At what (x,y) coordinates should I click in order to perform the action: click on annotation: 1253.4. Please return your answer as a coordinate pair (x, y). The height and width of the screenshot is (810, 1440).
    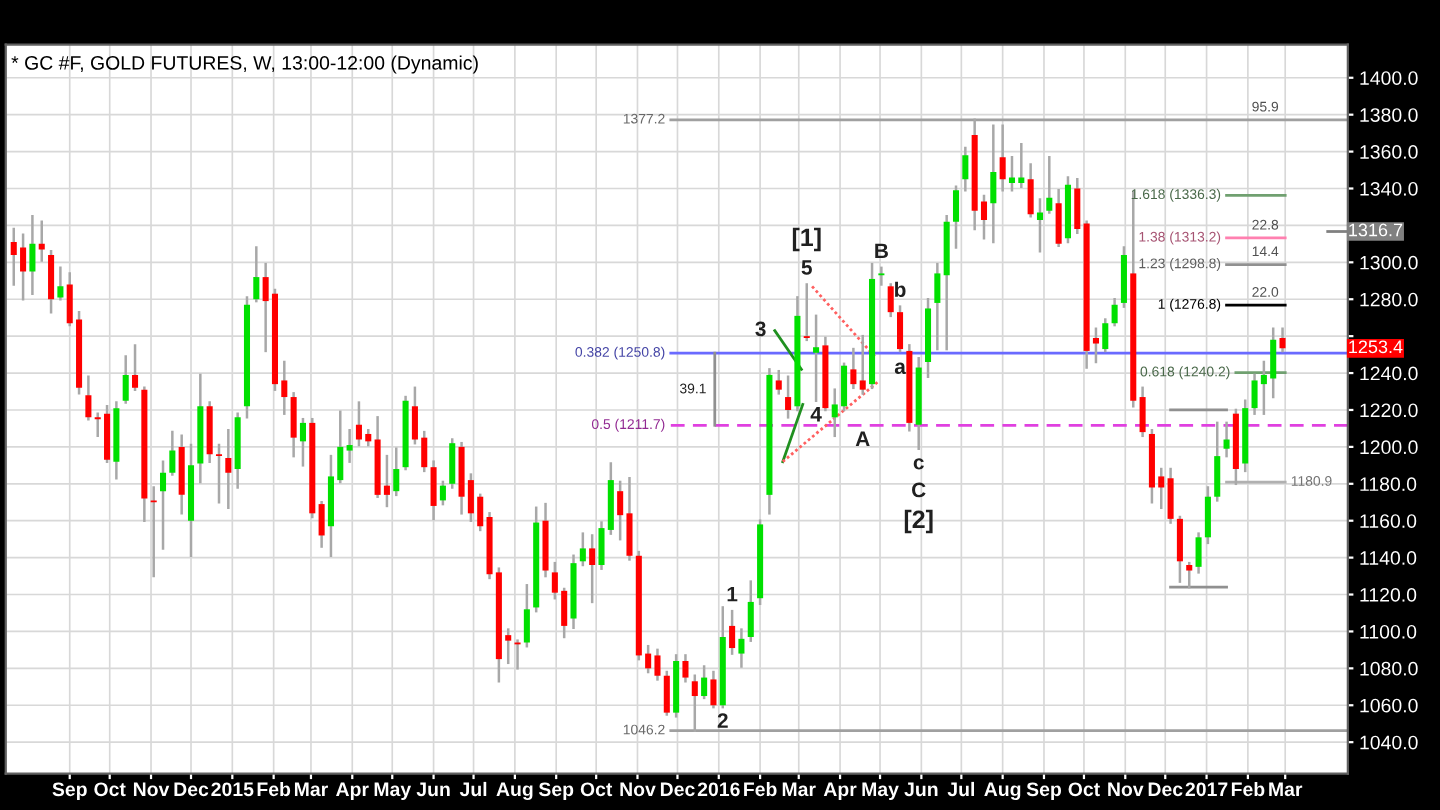
    Looking at the image, I should click on (1376, 347).